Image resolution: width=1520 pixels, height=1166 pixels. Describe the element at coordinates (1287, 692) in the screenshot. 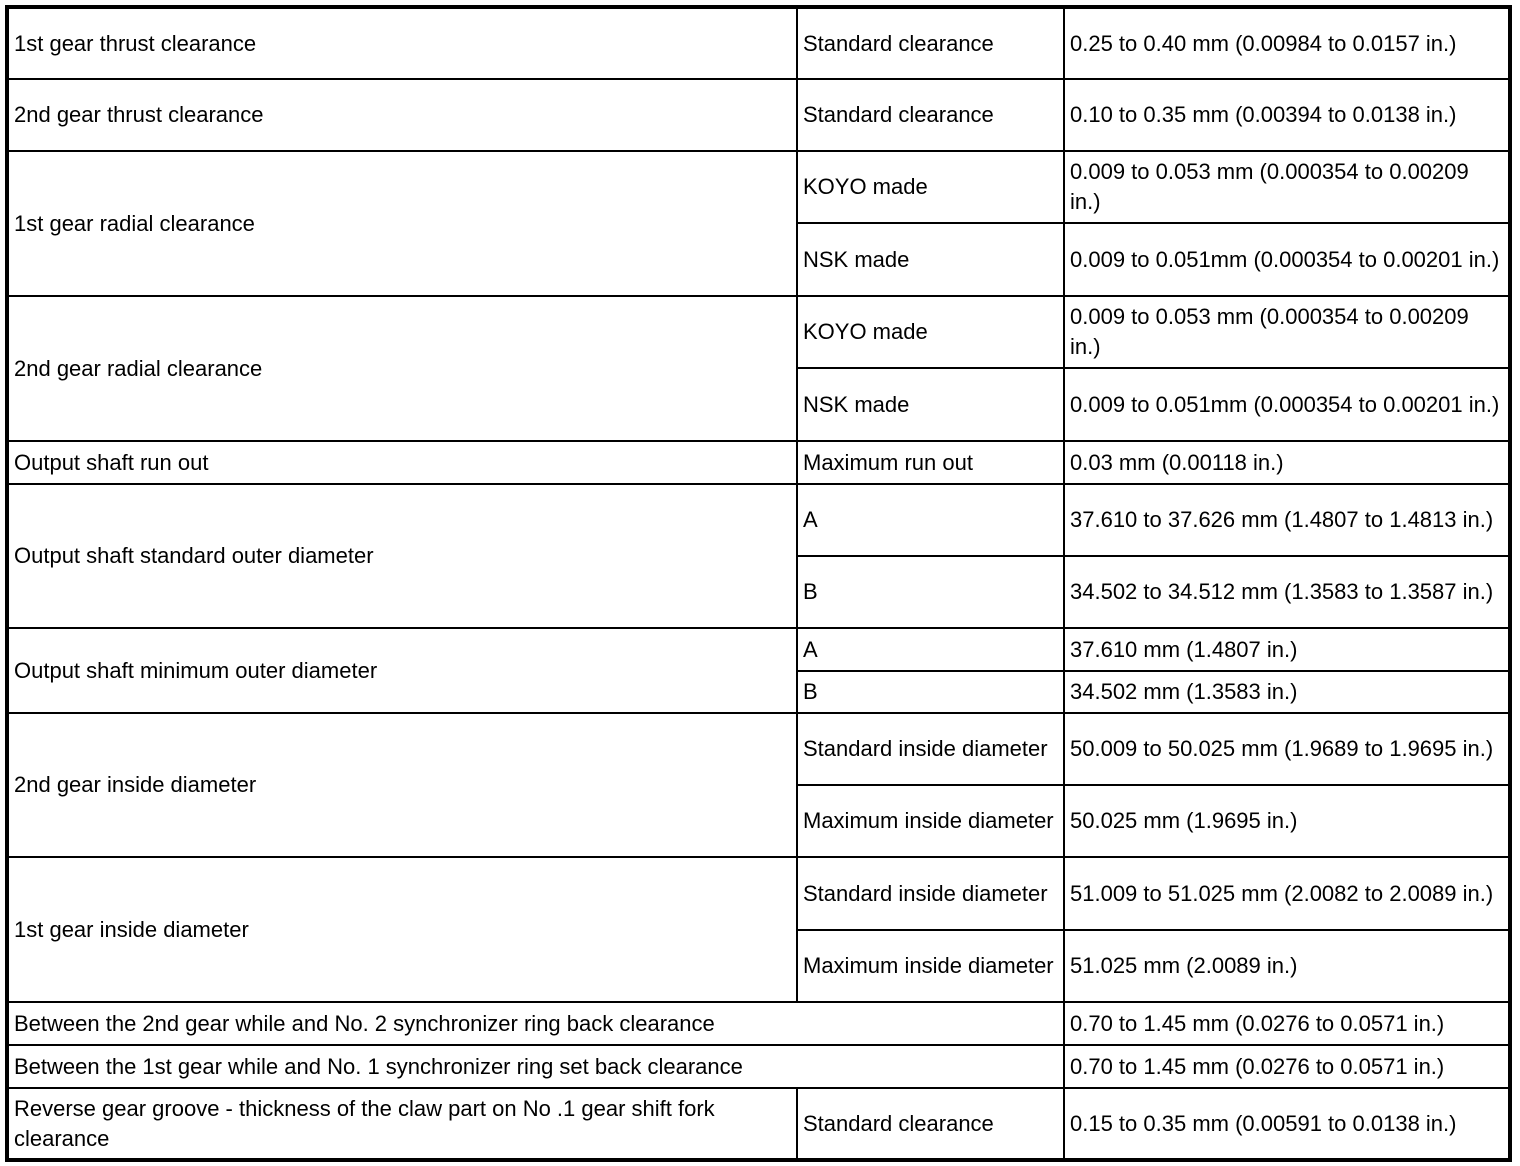

I see `spec-value-cell: 34.502 mm (1.3583 in.)` at that location.